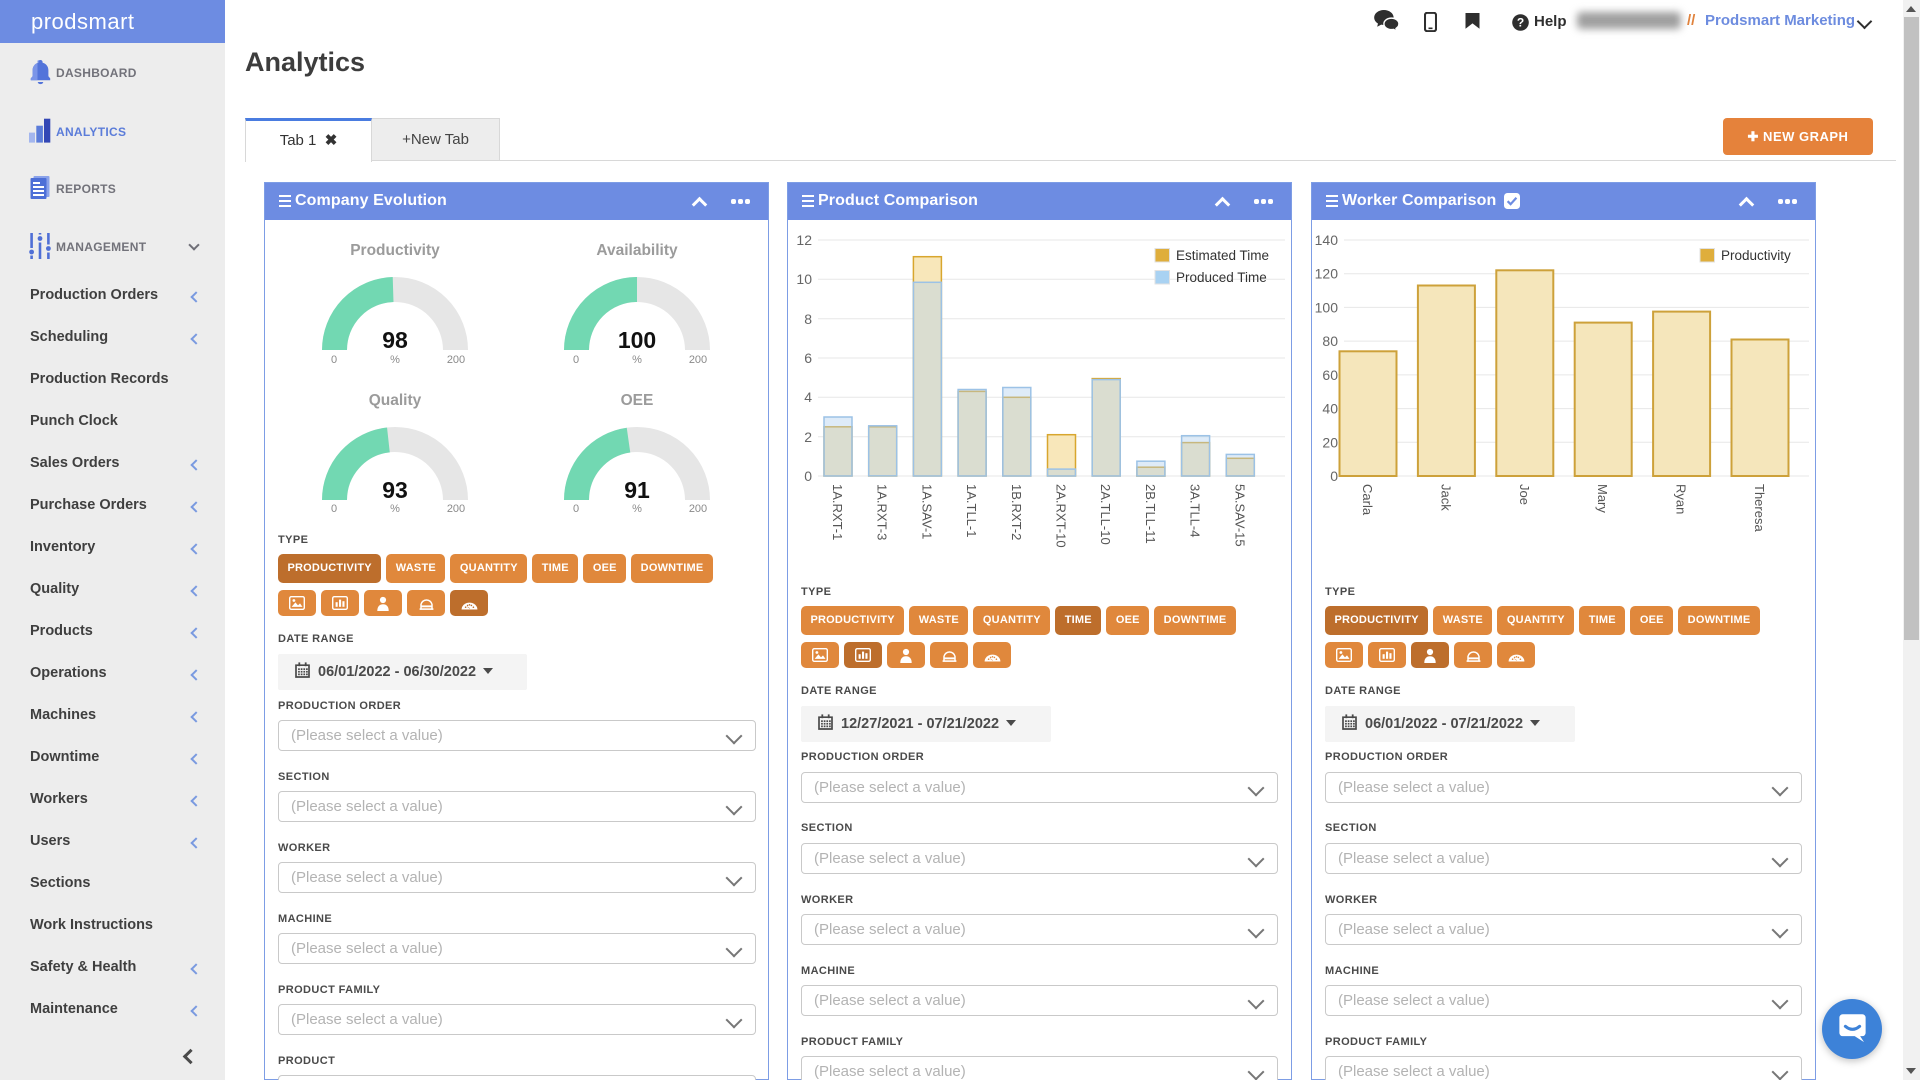 The width and height of the screenshot is (1920, 1080). What do you see at coordinates (1061, 516) in the screenshot?
I see `svg-text: 2A.RXT-10` at bounding box center [1061, 516].